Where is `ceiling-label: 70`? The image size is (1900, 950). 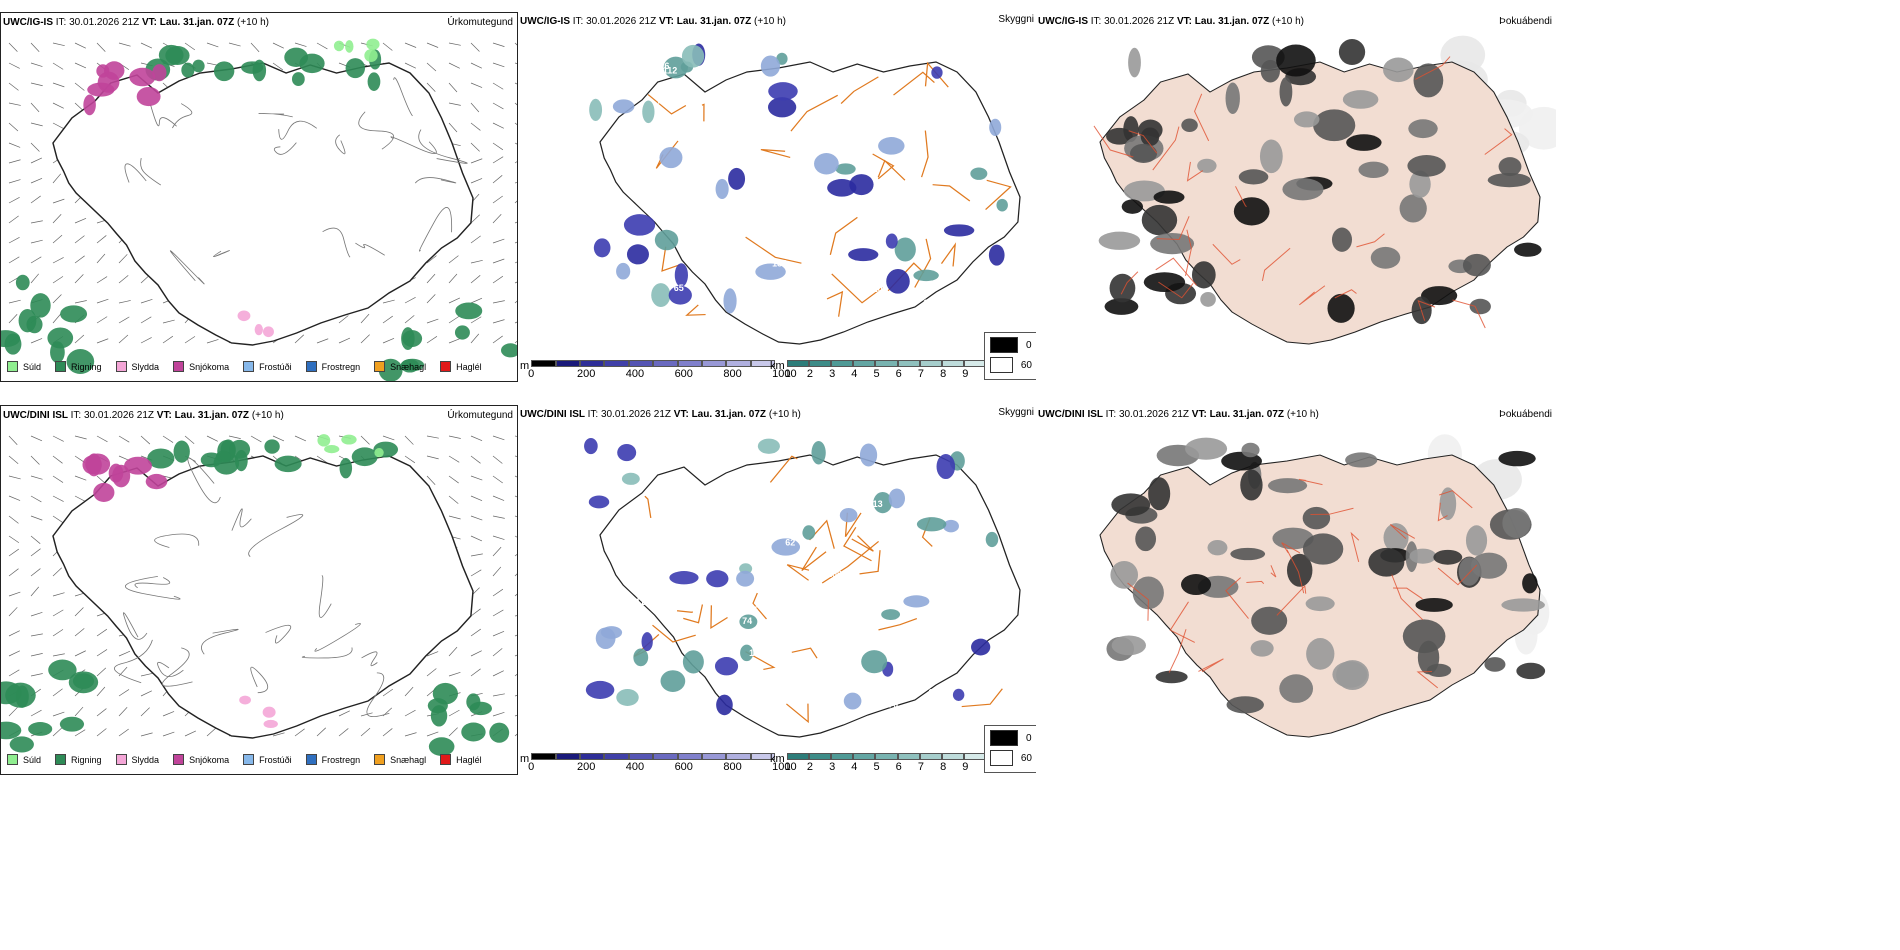 ceiling-label: 70 is located at coordinates (893, 704).